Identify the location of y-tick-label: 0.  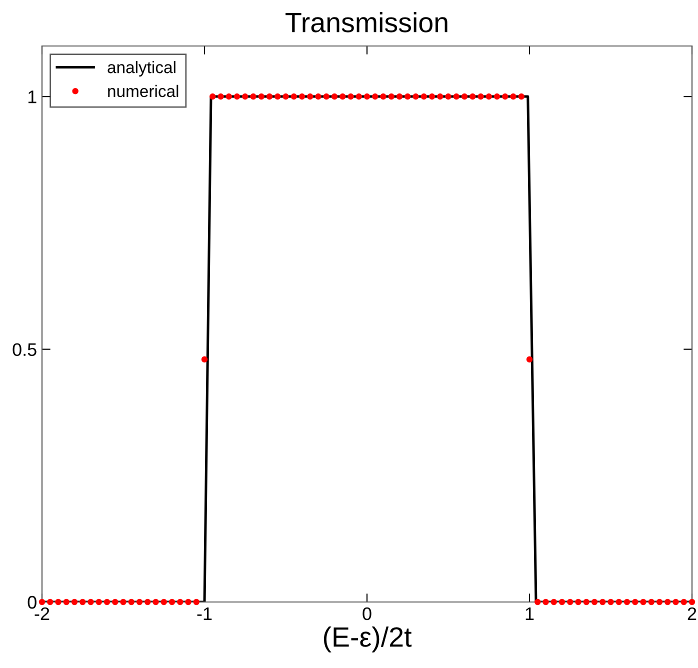
(32, 602).